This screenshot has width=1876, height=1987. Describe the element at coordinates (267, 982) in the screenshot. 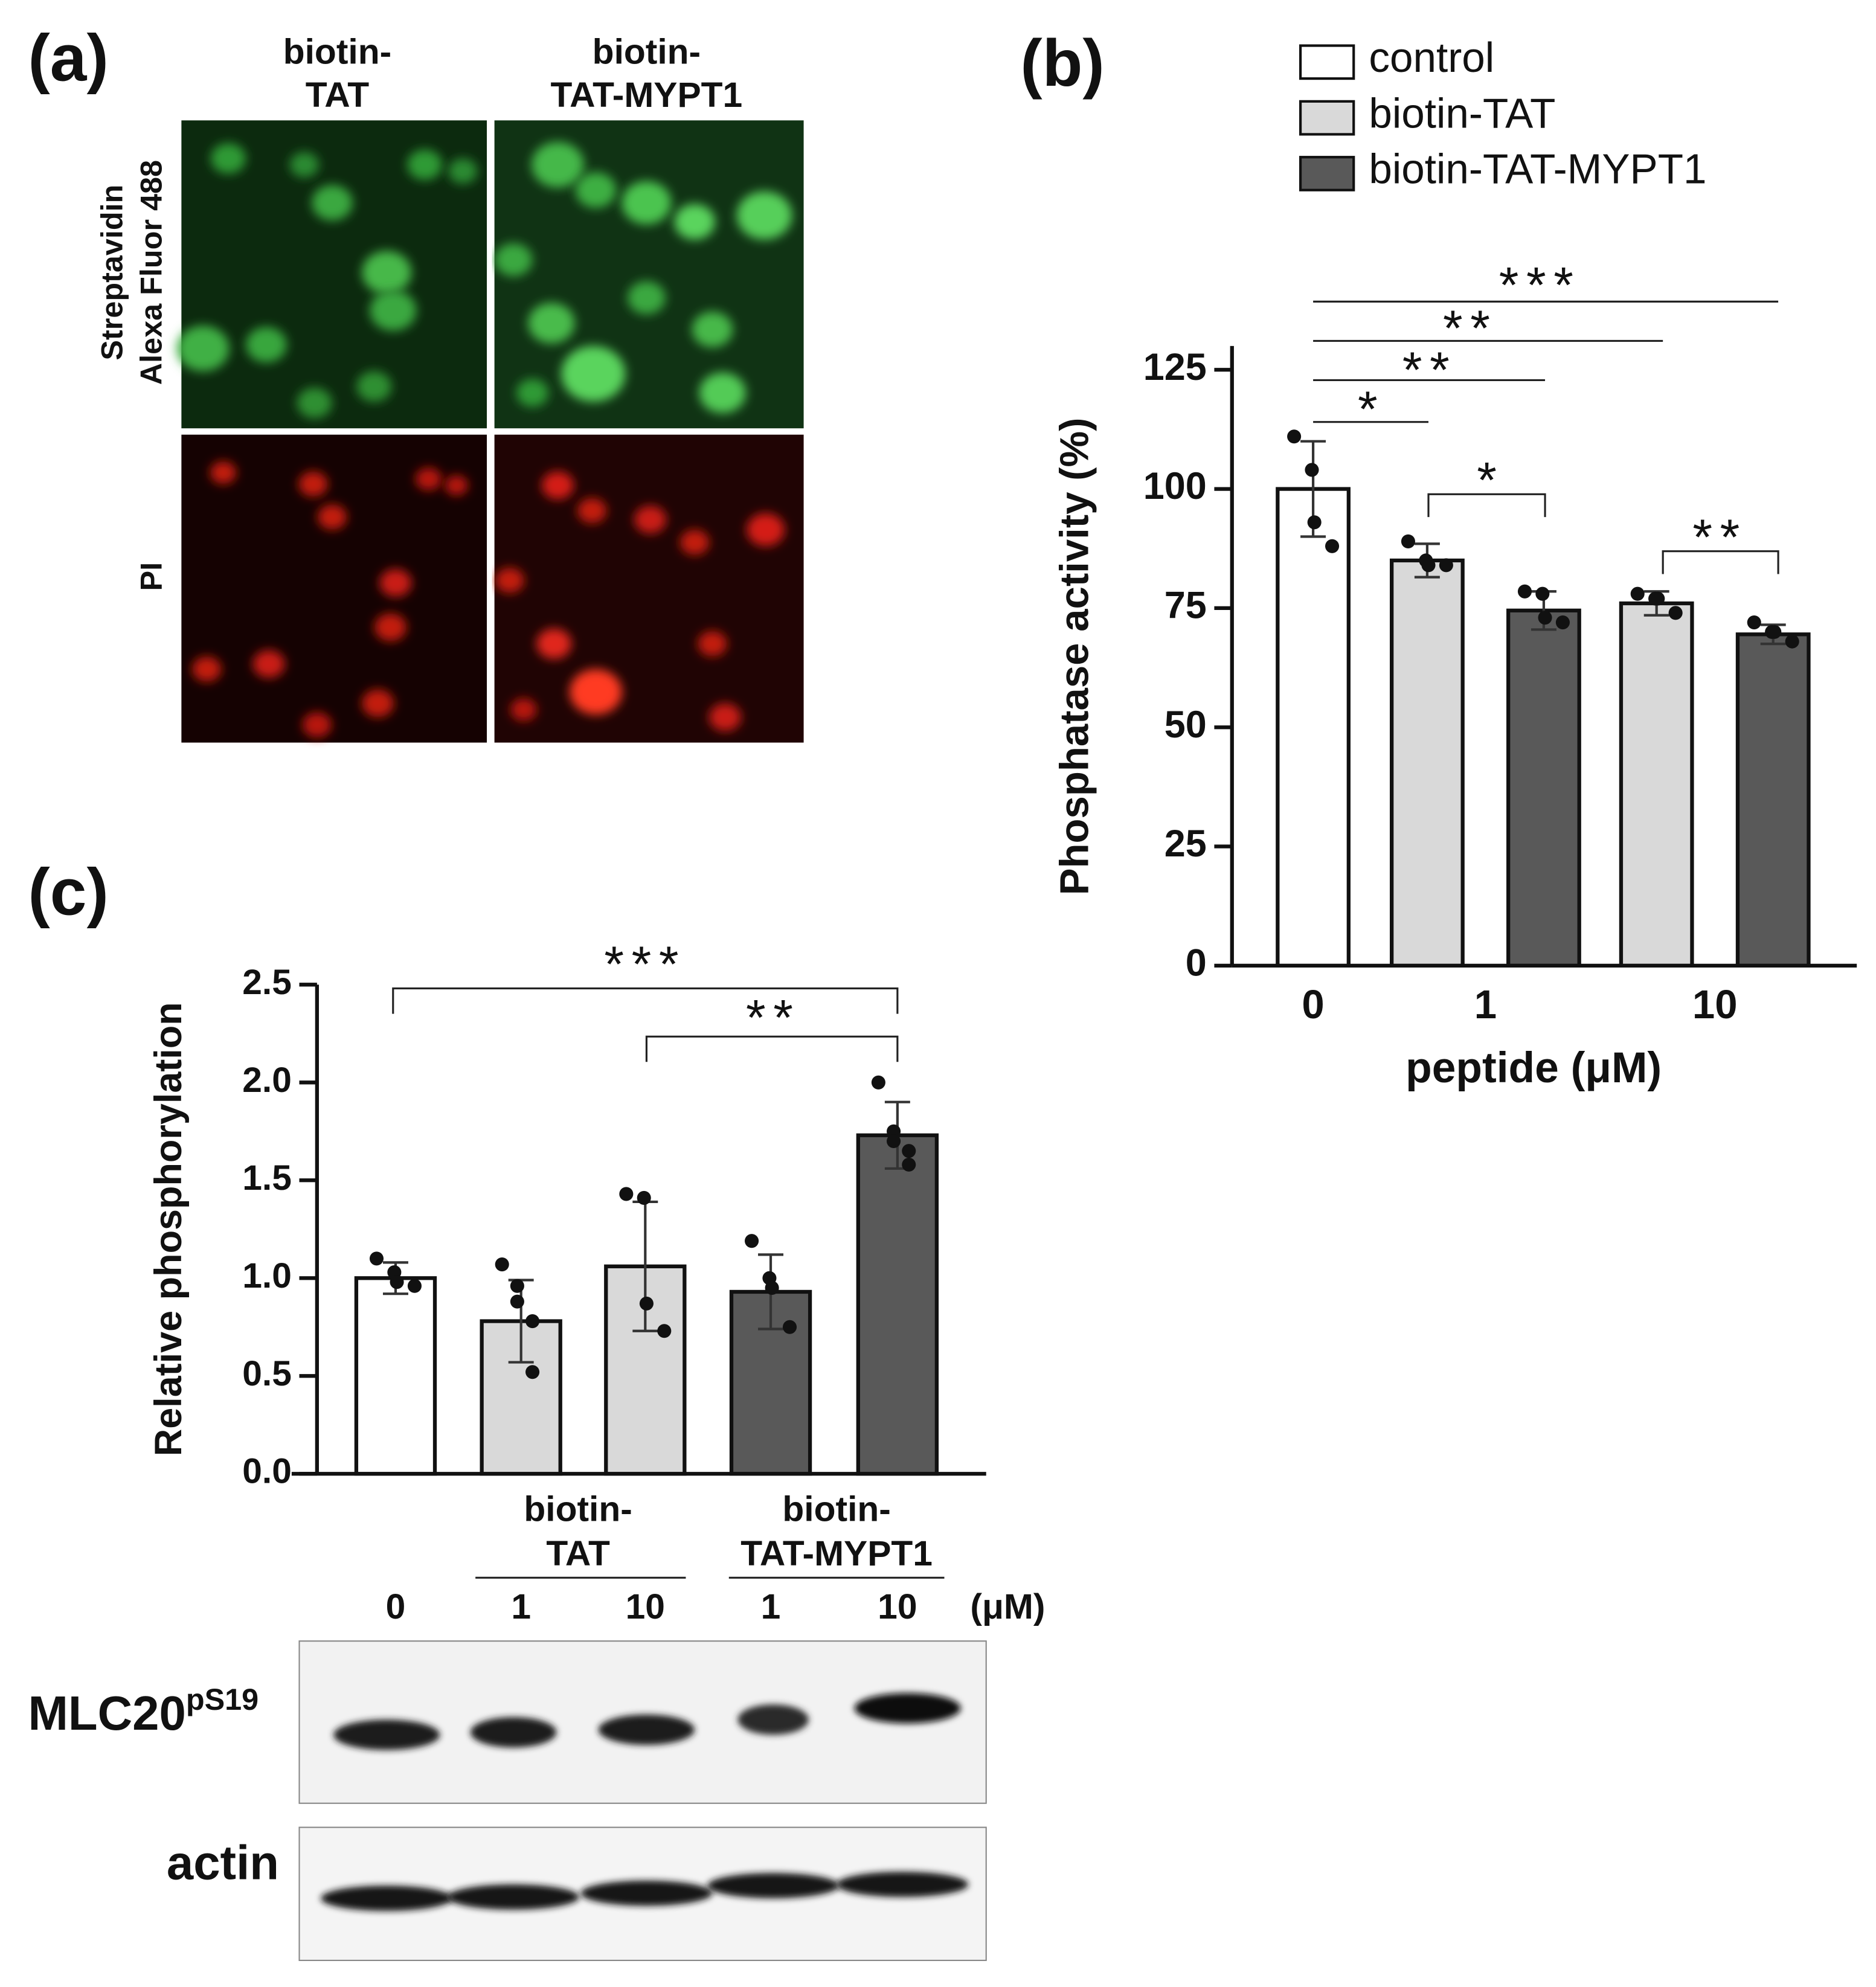

I see `y-tick-label: 2.5` at that location.